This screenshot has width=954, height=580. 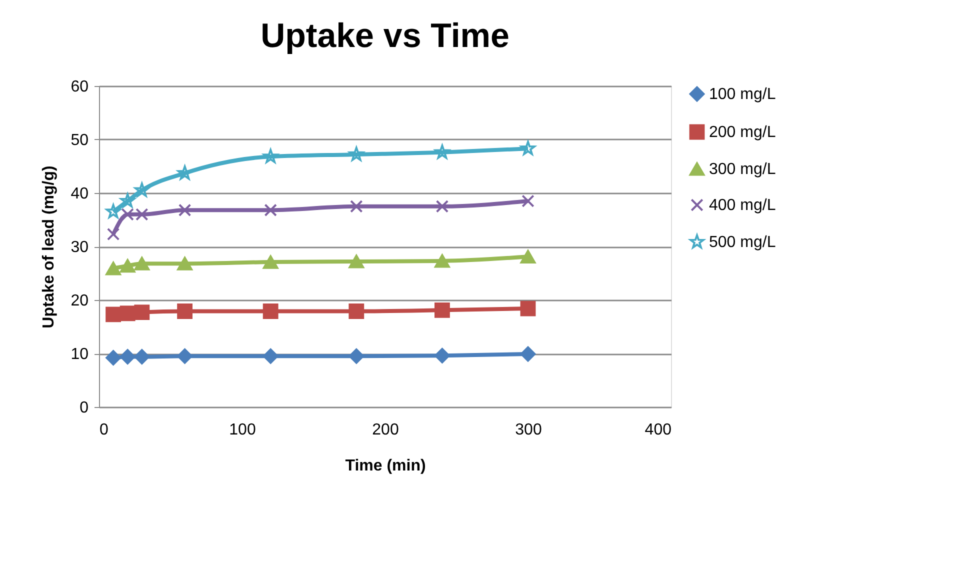 I want to click on y-axis-title: Uptake of lead (mg/g), so click(x=49, y=247).